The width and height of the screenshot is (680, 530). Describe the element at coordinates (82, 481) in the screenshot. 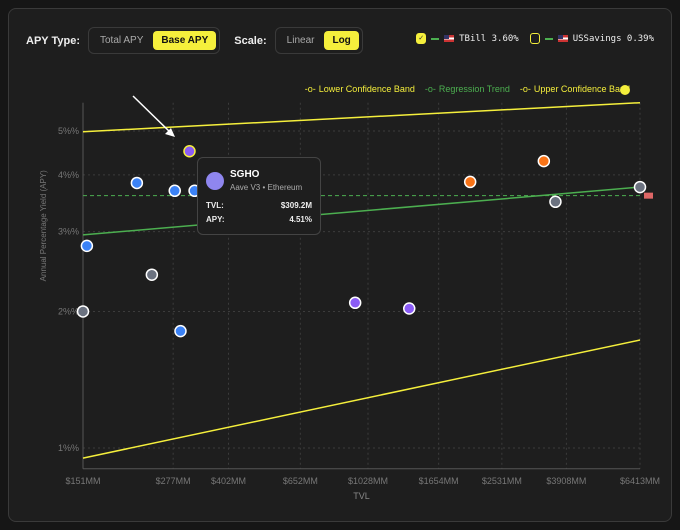

I see `x-tick-label: $151MM` at that location.